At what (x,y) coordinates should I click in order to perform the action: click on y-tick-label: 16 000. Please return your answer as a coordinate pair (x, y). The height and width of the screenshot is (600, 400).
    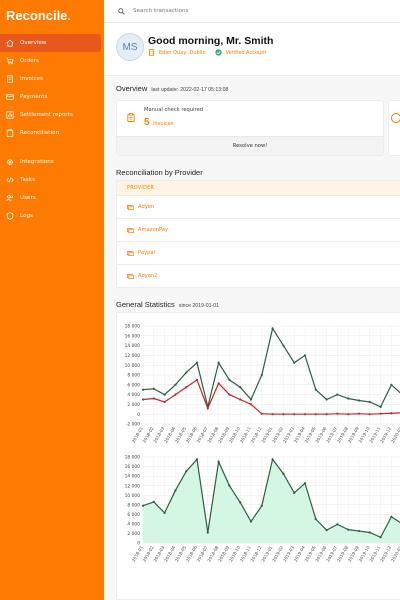
    Looking at the image, I should click on (133, 467).